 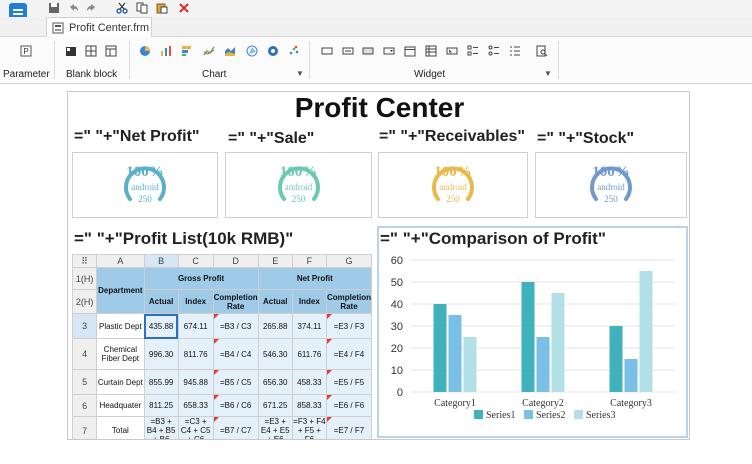 What do you see at coordinates (252, 51) in the screenshot?
I see `radar-chart-icon` at bounding box center [252, 51].